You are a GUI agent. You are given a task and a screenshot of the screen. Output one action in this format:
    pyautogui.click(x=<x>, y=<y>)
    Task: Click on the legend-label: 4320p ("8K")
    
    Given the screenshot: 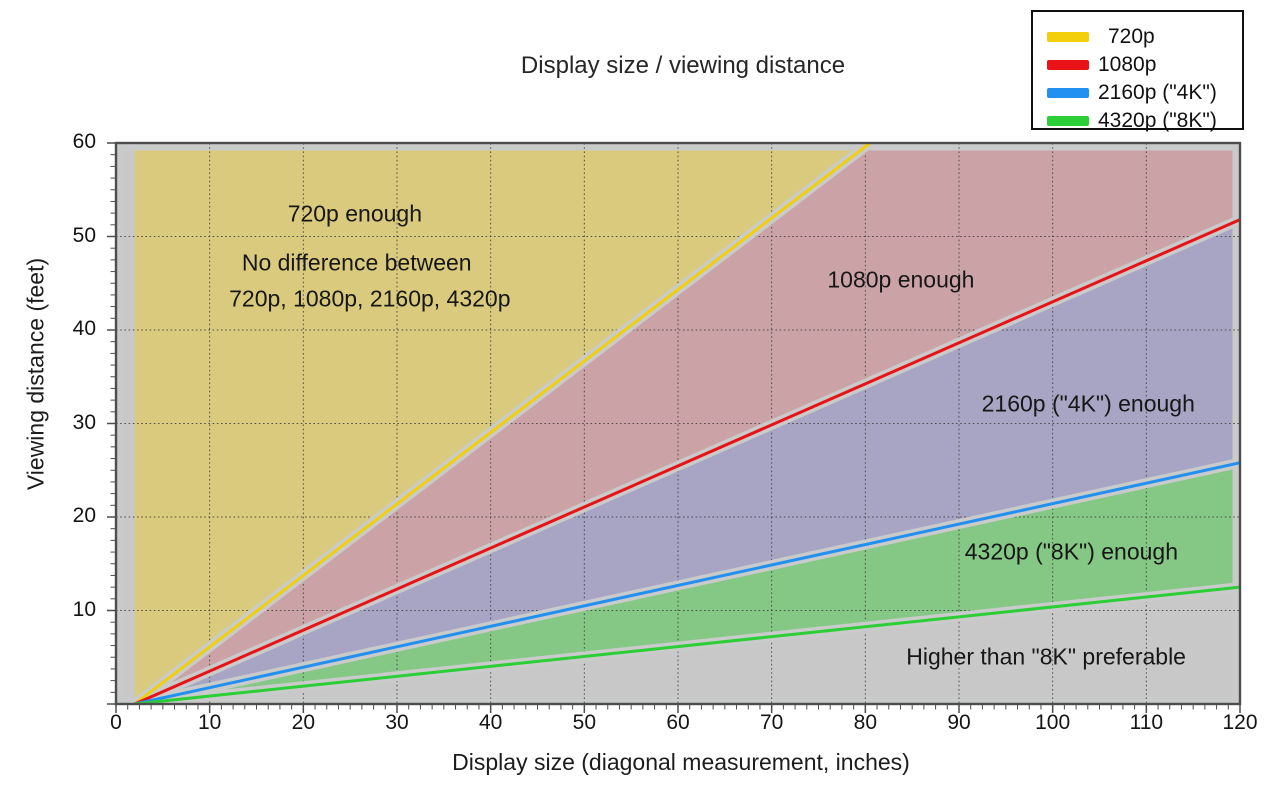 What is the action you would take?
    pyautogui.click(x=1157, y=120)
    